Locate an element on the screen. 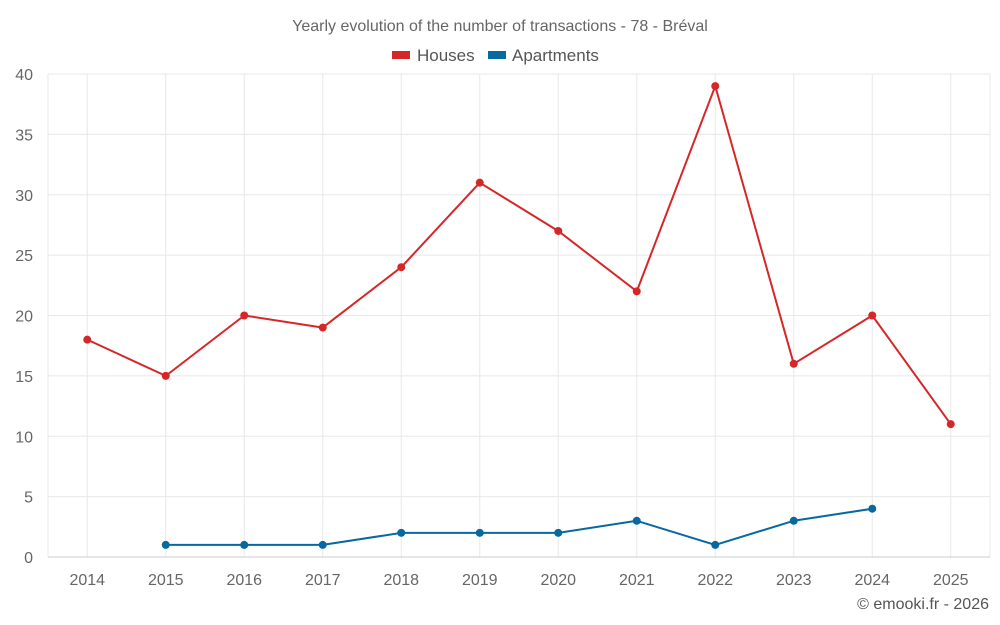  y-tick-label: 30 is located at coordinates (24, 196).